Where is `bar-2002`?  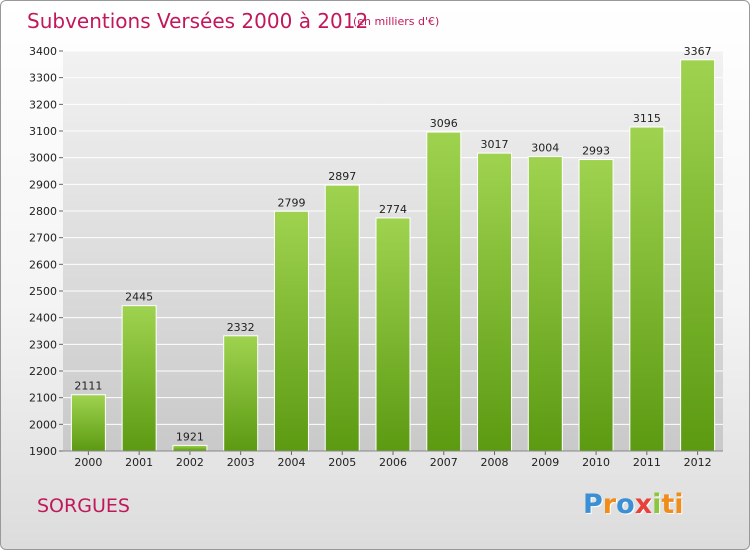
bar-2002 is located at coordinates (190, 448).